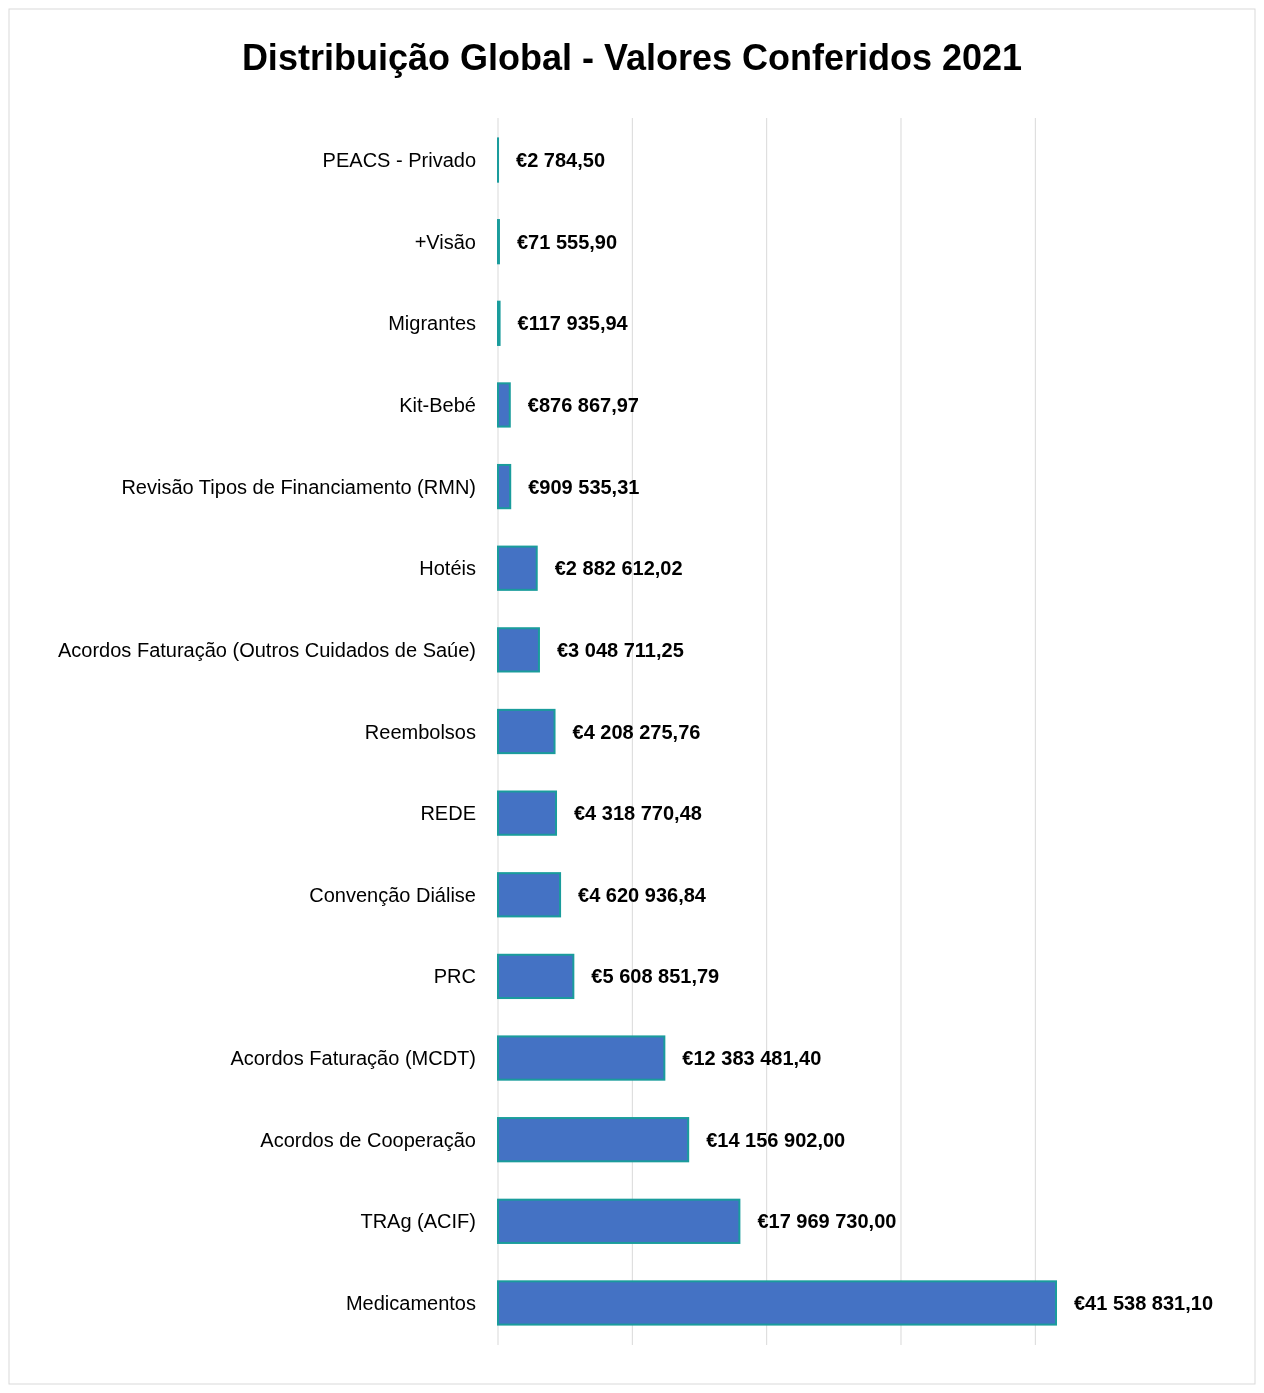 This screenshot has width=1264, height=1393. Describe the element at coordinates (437, 404) in the screenshot. I see `y-tick-label: Kit-Bebé` at that location.